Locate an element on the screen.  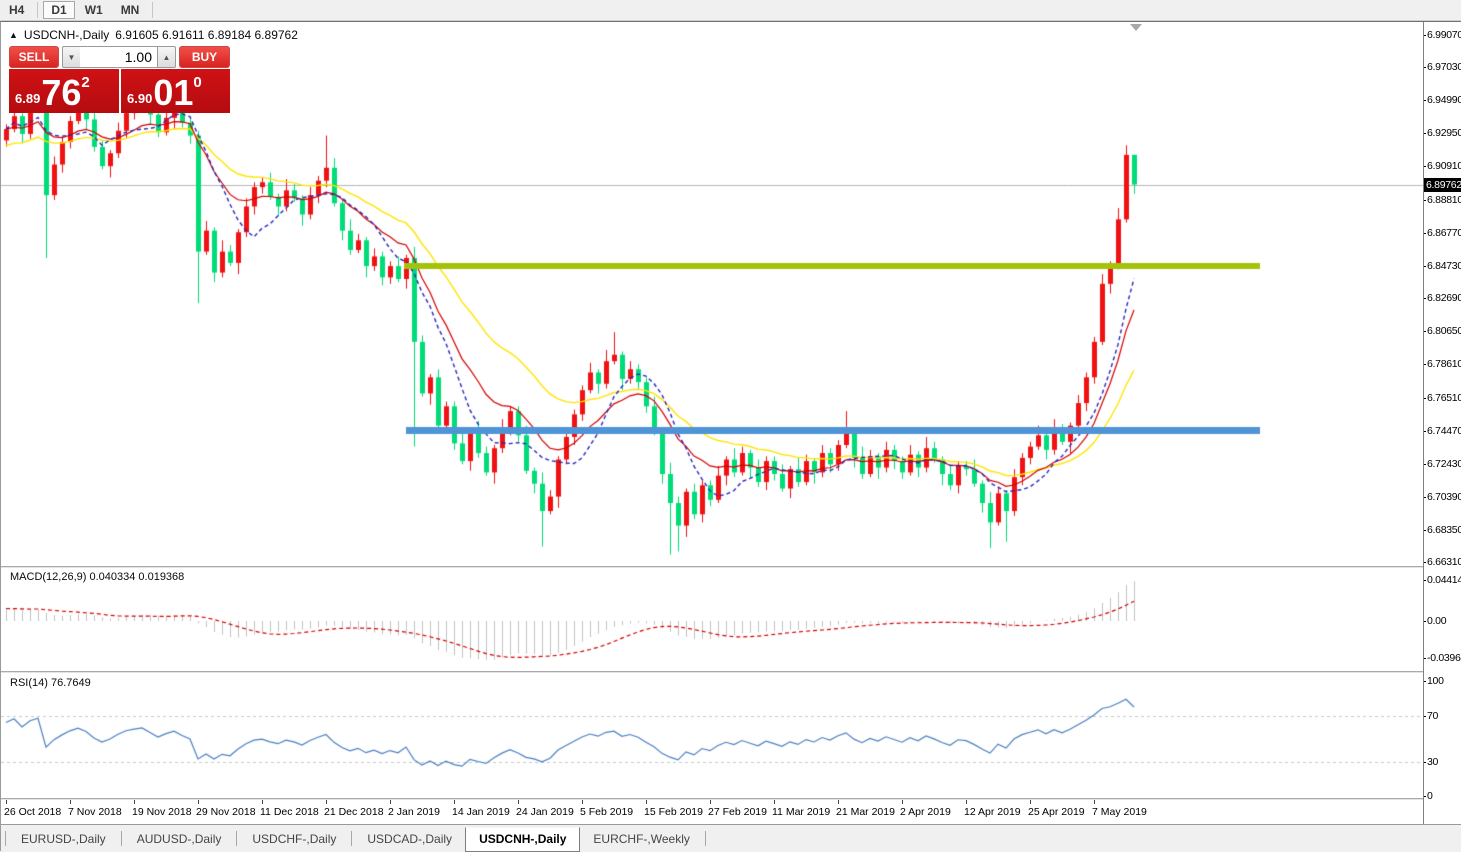
date-axis-label: 21 Dec 2018 is located at coordinates (354, 812).